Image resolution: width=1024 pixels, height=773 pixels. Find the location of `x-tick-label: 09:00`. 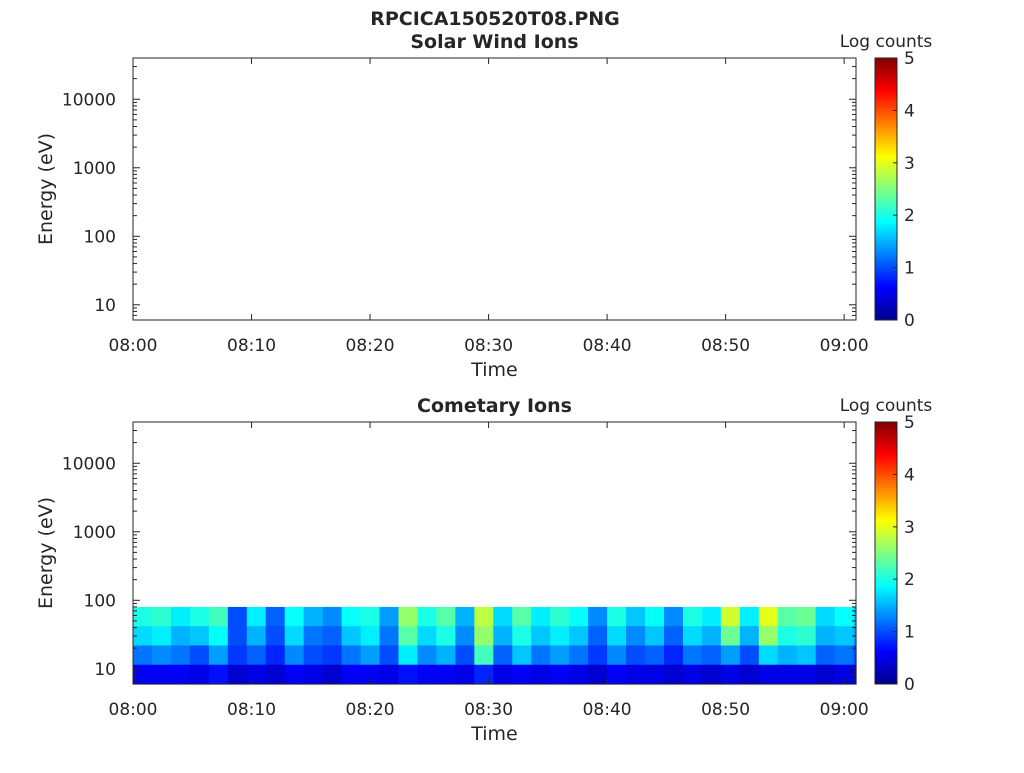

x-tick-label: 09:00 is located at coordinates (844, 710).